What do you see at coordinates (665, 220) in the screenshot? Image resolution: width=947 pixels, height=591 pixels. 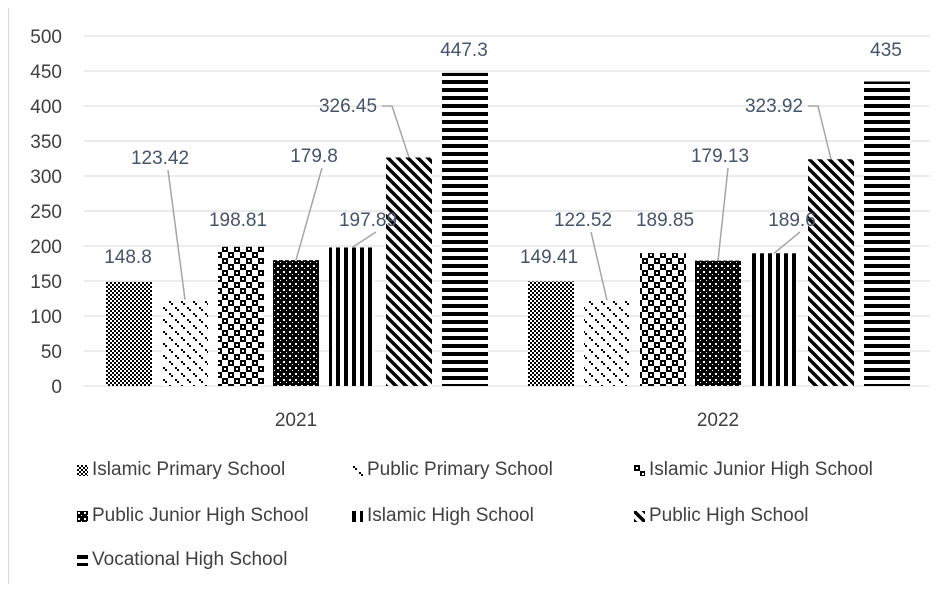 I see `data-label: 189.85` at bounding box center [665, 220].